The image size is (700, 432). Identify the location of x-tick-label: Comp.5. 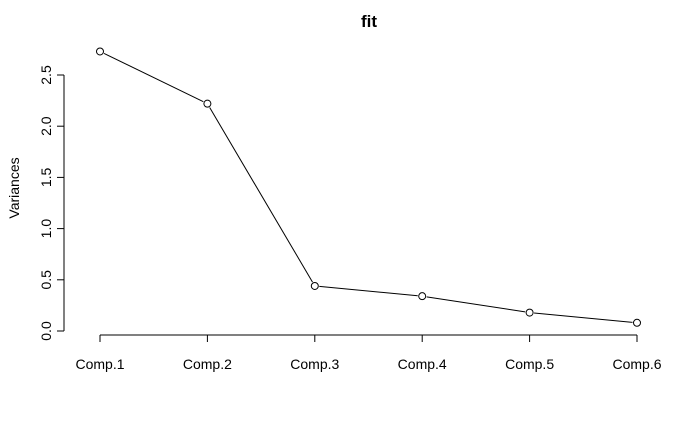
(529, 364).